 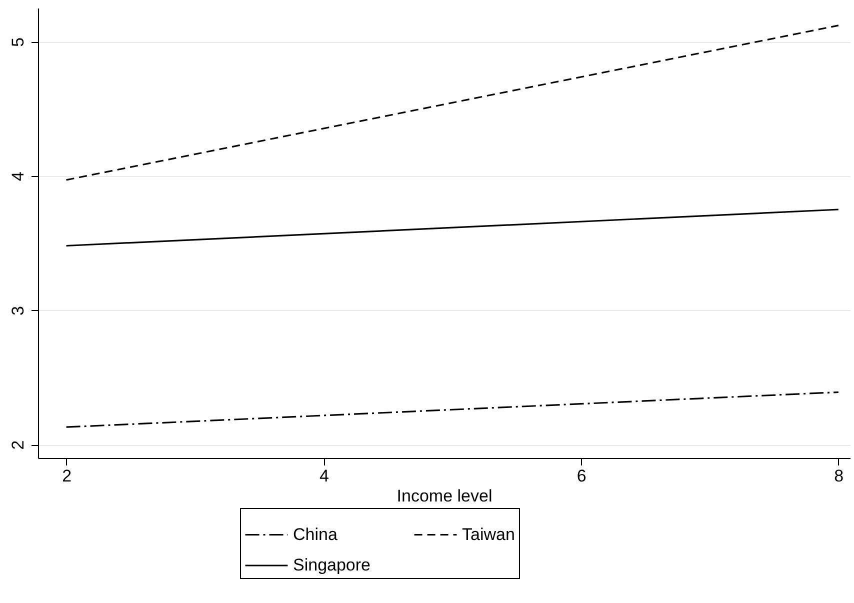 I want to click on legend-label: Singapore, so click(x=332, y=565).